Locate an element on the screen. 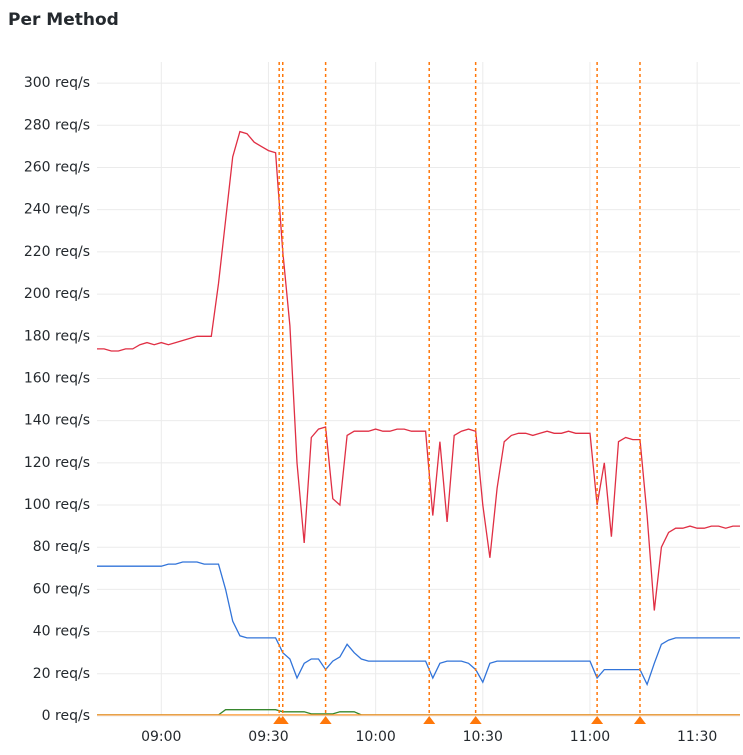  y-tick-label: 260 req/s is located at coordinates (57, 167).